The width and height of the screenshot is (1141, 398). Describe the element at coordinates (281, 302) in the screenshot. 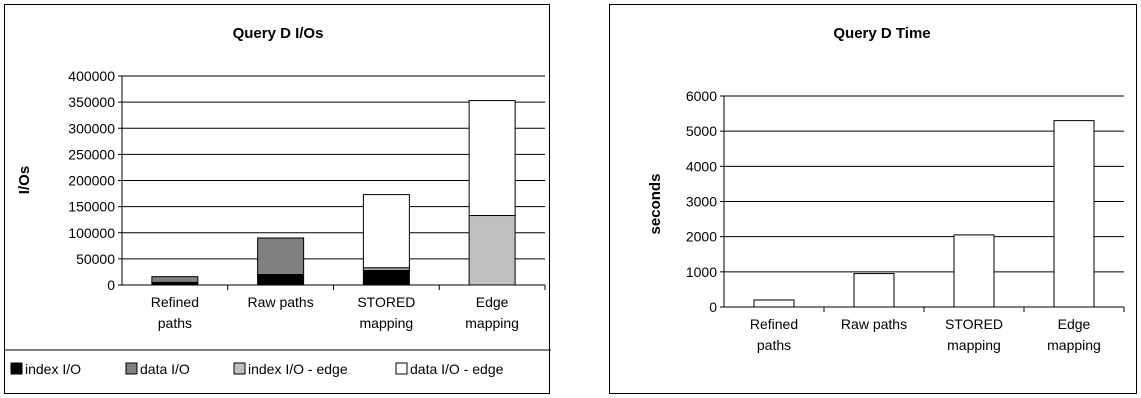

I see `io-x-tick-label: Raw paths` at that location.